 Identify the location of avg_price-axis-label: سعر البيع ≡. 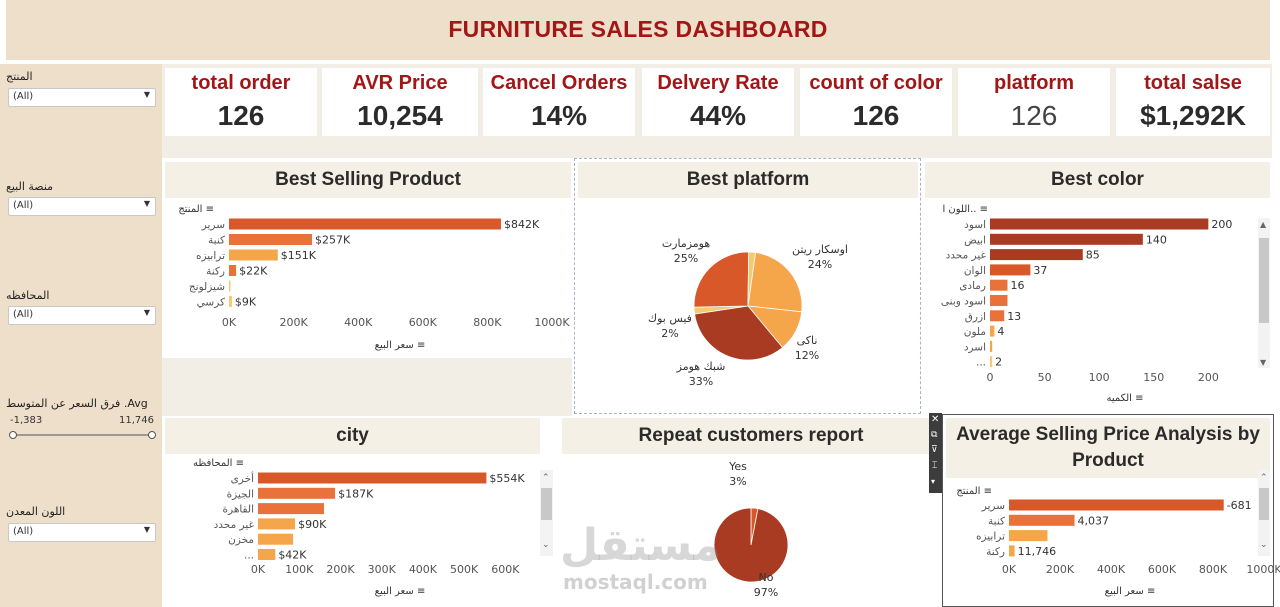
(1130, 591).